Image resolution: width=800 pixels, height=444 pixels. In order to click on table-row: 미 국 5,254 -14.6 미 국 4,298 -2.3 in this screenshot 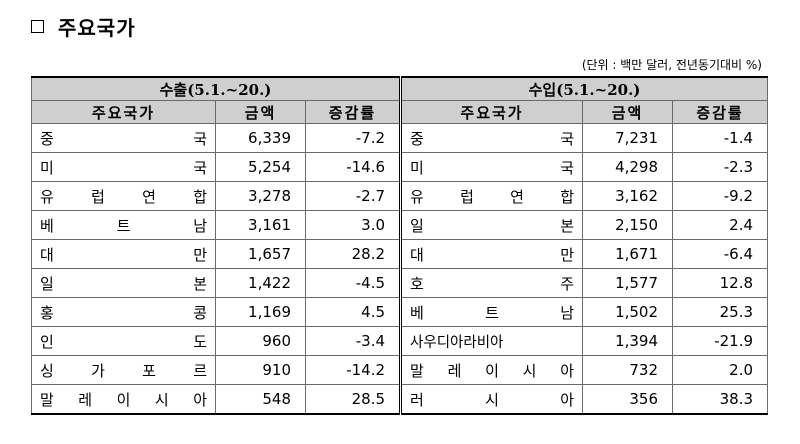, I will do `click(400, 167)`.